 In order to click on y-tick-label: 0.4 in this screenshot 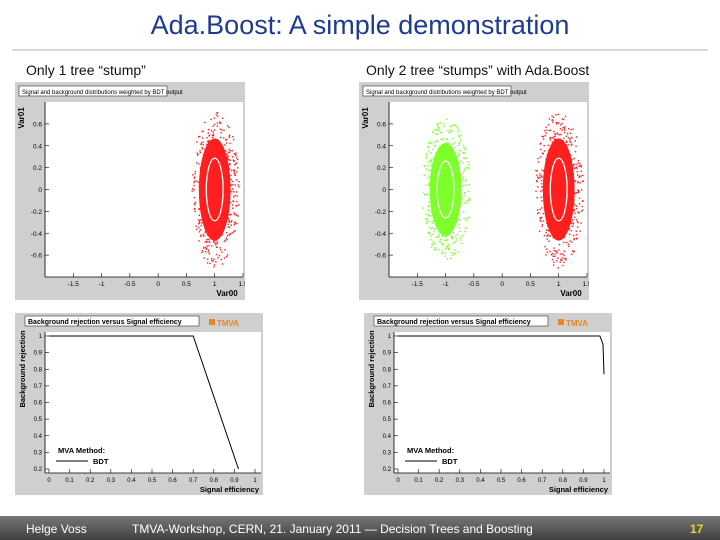, I will do `click(38, 437)`.